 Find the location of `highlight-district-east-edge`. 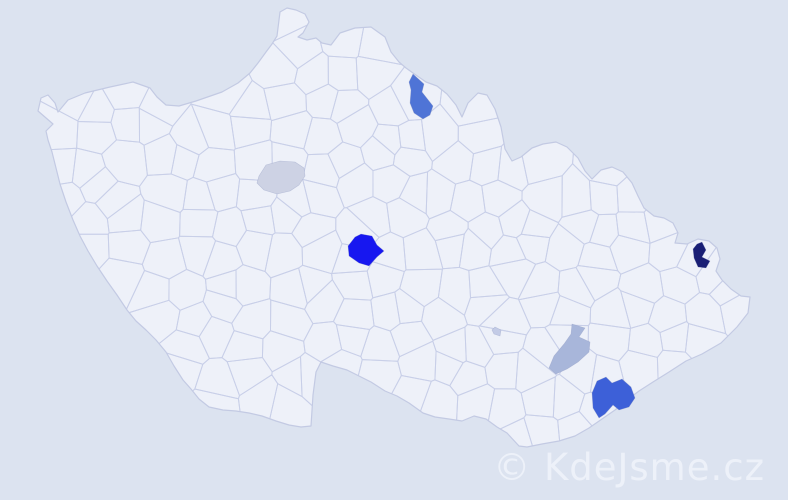

highlight-district-east-edge is located at coordinates (701, 255).